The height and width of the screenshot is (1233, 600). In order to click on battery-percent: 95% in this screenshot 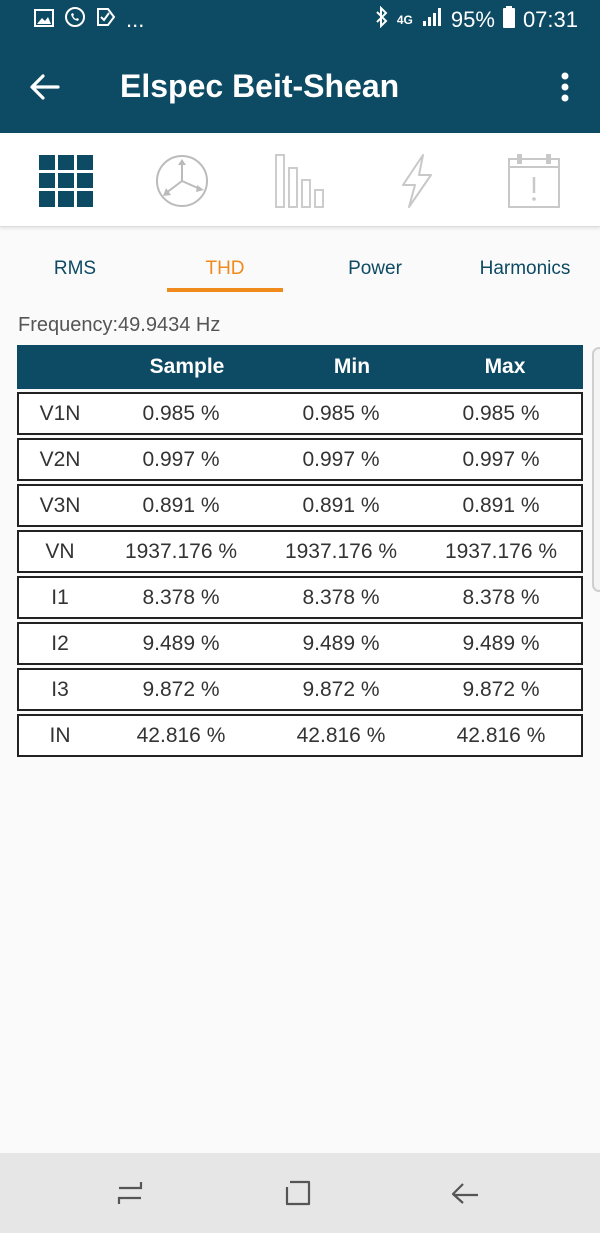, I will do `click(472, 19)`.